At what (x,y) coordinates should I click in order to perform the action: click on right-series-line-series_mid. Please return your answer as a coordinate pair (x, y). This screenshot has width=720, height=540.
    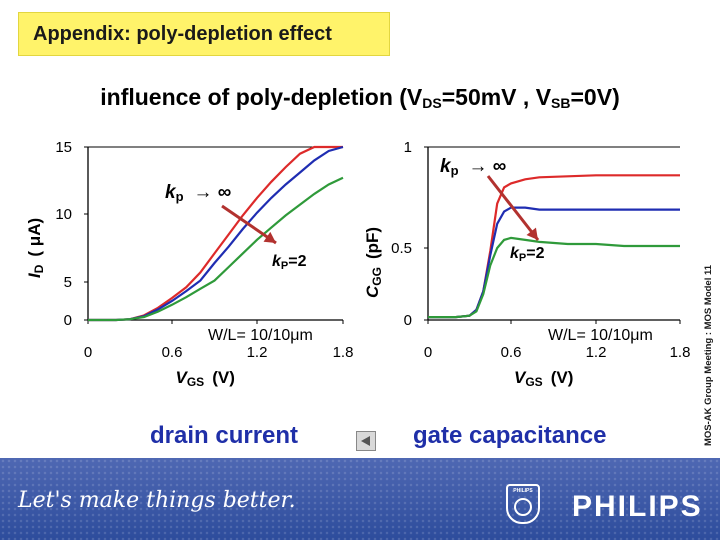
    Looking at the image, I should click on (554, 262).